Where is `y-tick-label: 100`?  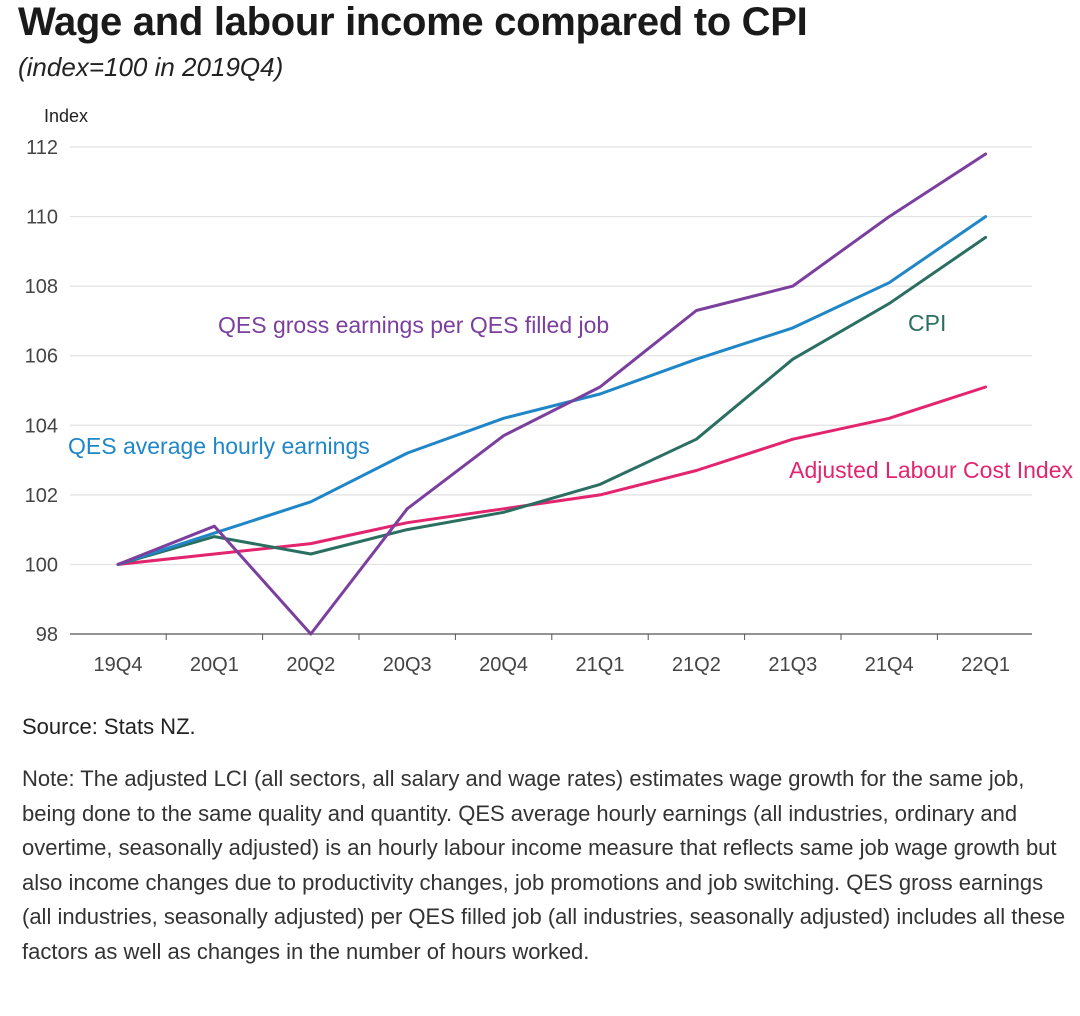
y-tick-label: 100 is located at coordinates (41, 565).